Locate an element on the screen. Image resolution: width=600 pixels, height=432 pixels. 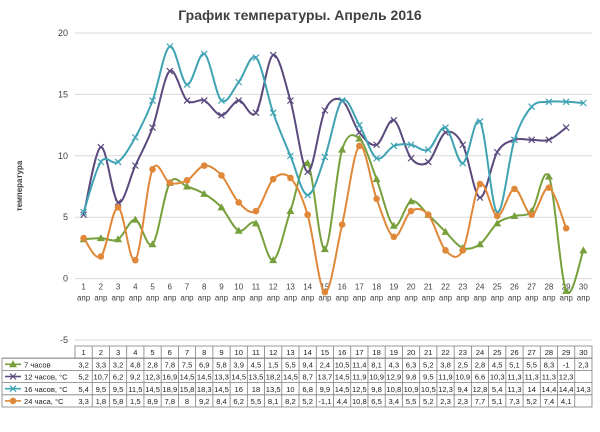
y-tick-label: 5 is located at coordinates (65, 217).